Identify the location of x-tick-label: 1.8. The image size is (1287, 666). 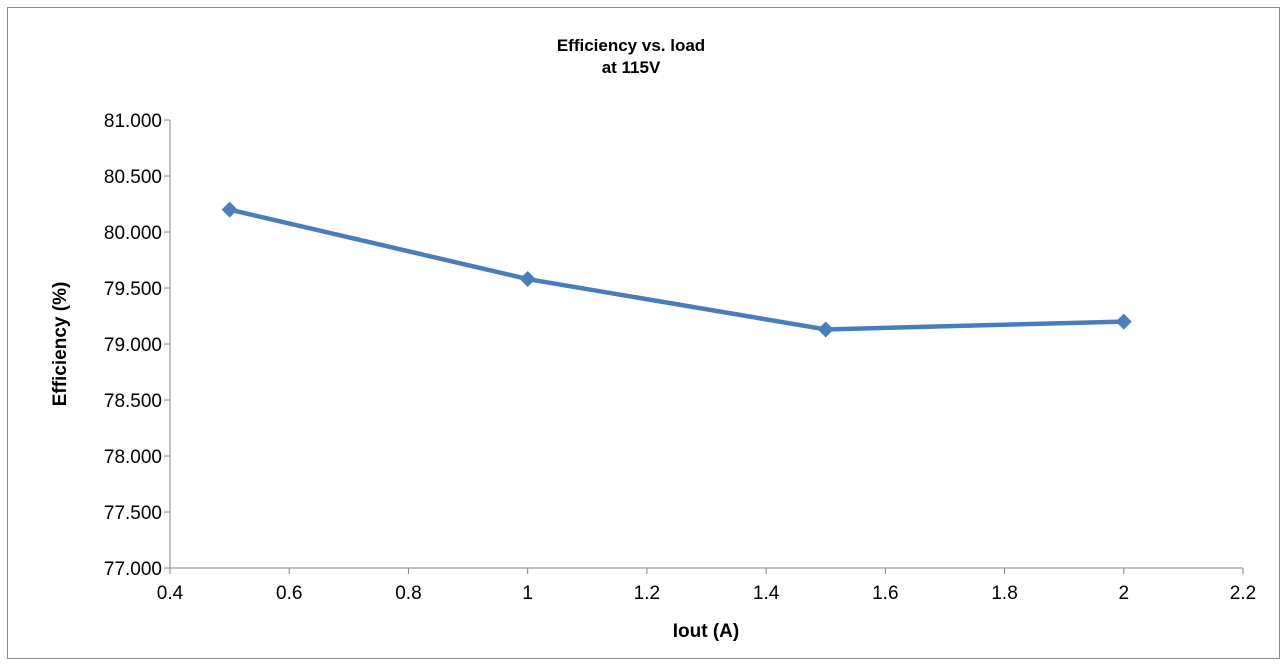
(1004, 593).